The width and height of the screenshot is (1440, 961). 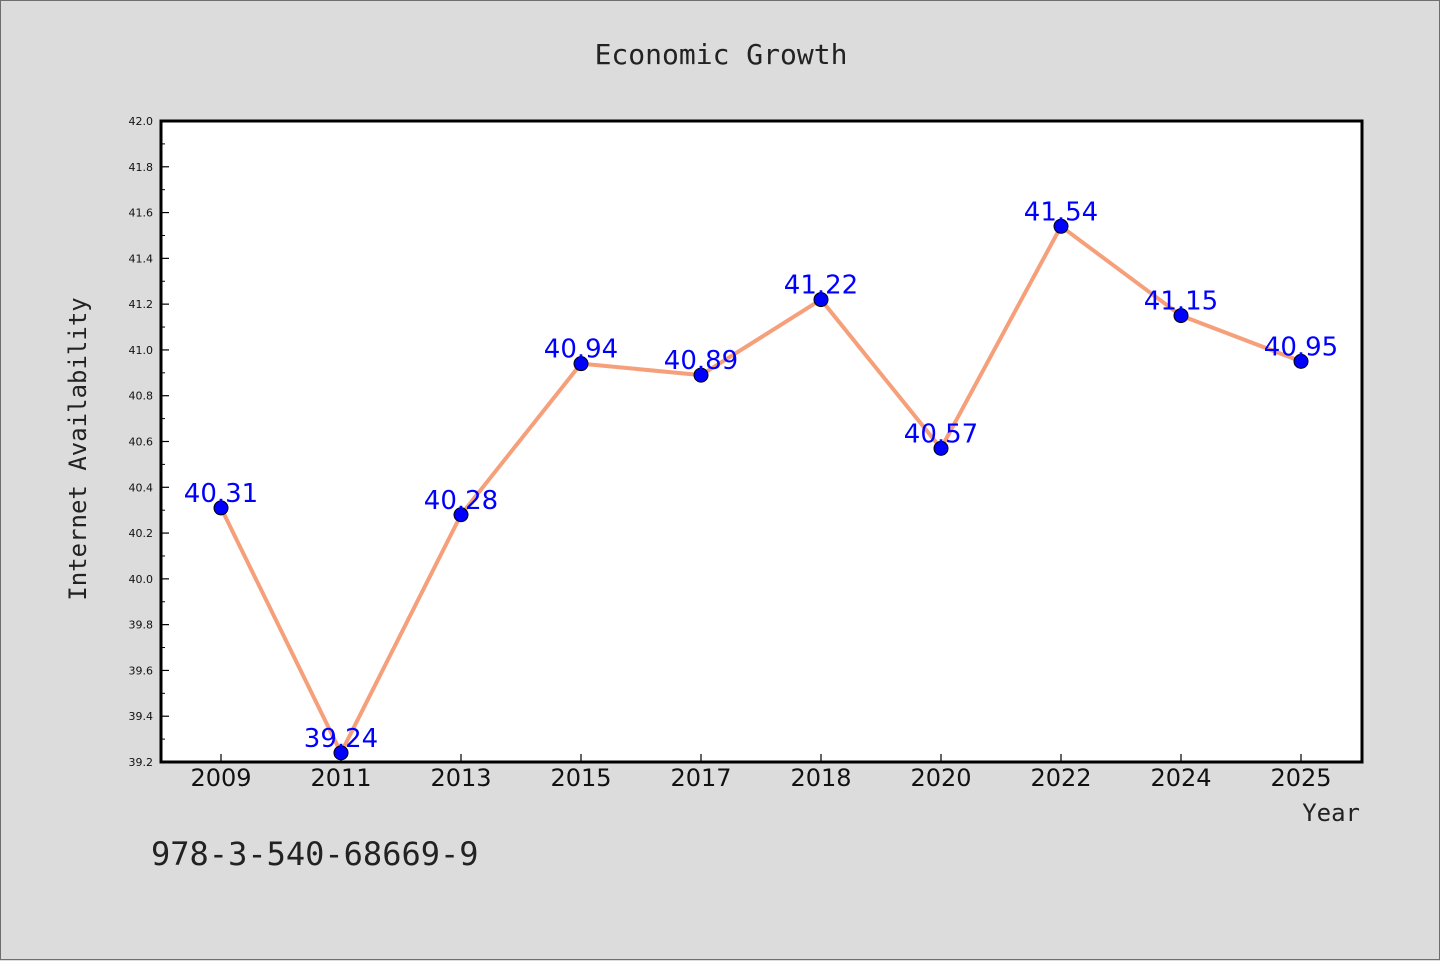 I want to click on y-tick-label: 41.6, so click(x=141, y=213).